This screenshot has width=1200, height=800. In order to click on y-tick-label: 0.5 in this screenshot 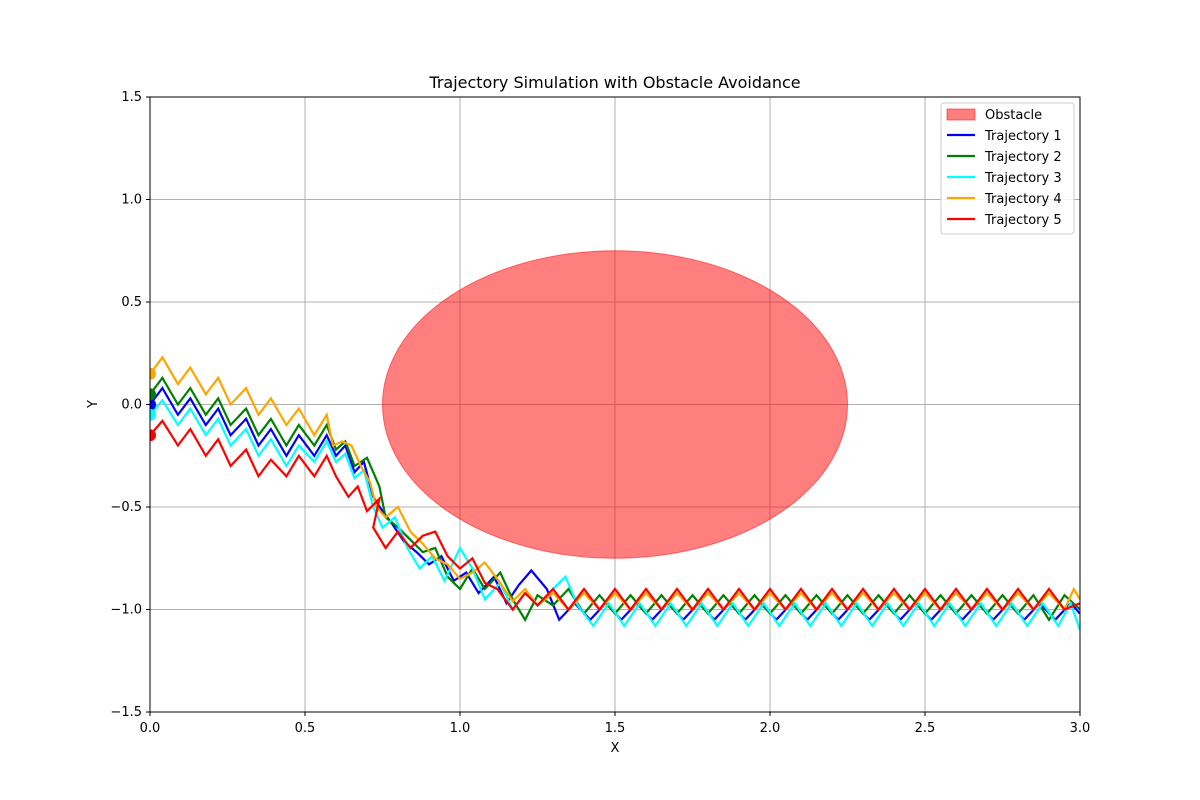, I will do `click(131, 302)`.